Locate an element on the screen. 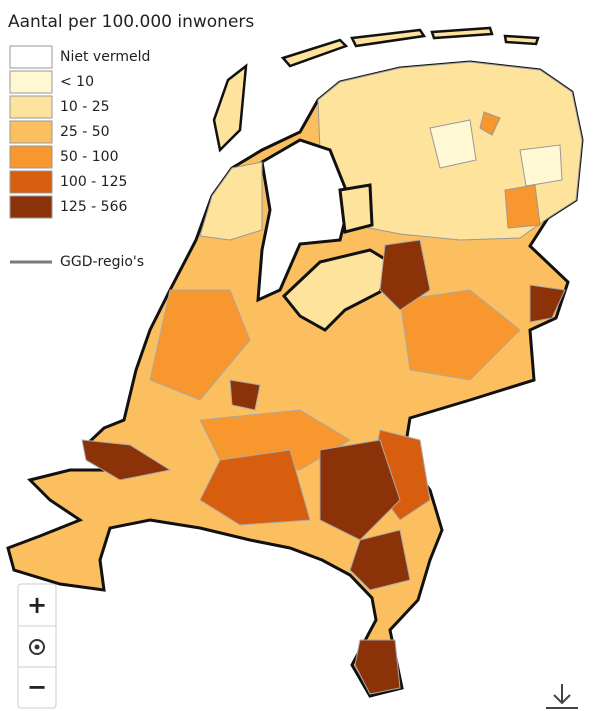 The height and width of the screenshot is (711, 602). legend-label: Niet vermeld is located at coordinates (105, 57).